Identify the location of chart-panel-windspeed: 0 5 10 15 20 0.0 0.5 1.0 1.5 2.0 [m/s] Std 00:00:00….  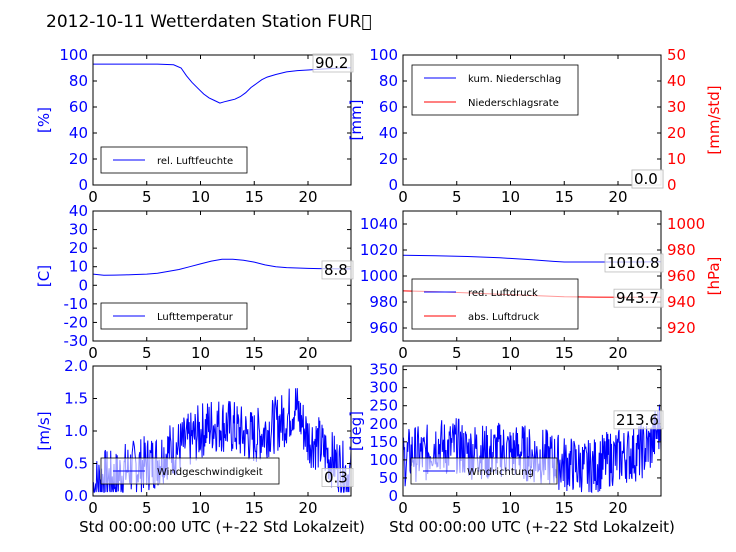
(200, 446).